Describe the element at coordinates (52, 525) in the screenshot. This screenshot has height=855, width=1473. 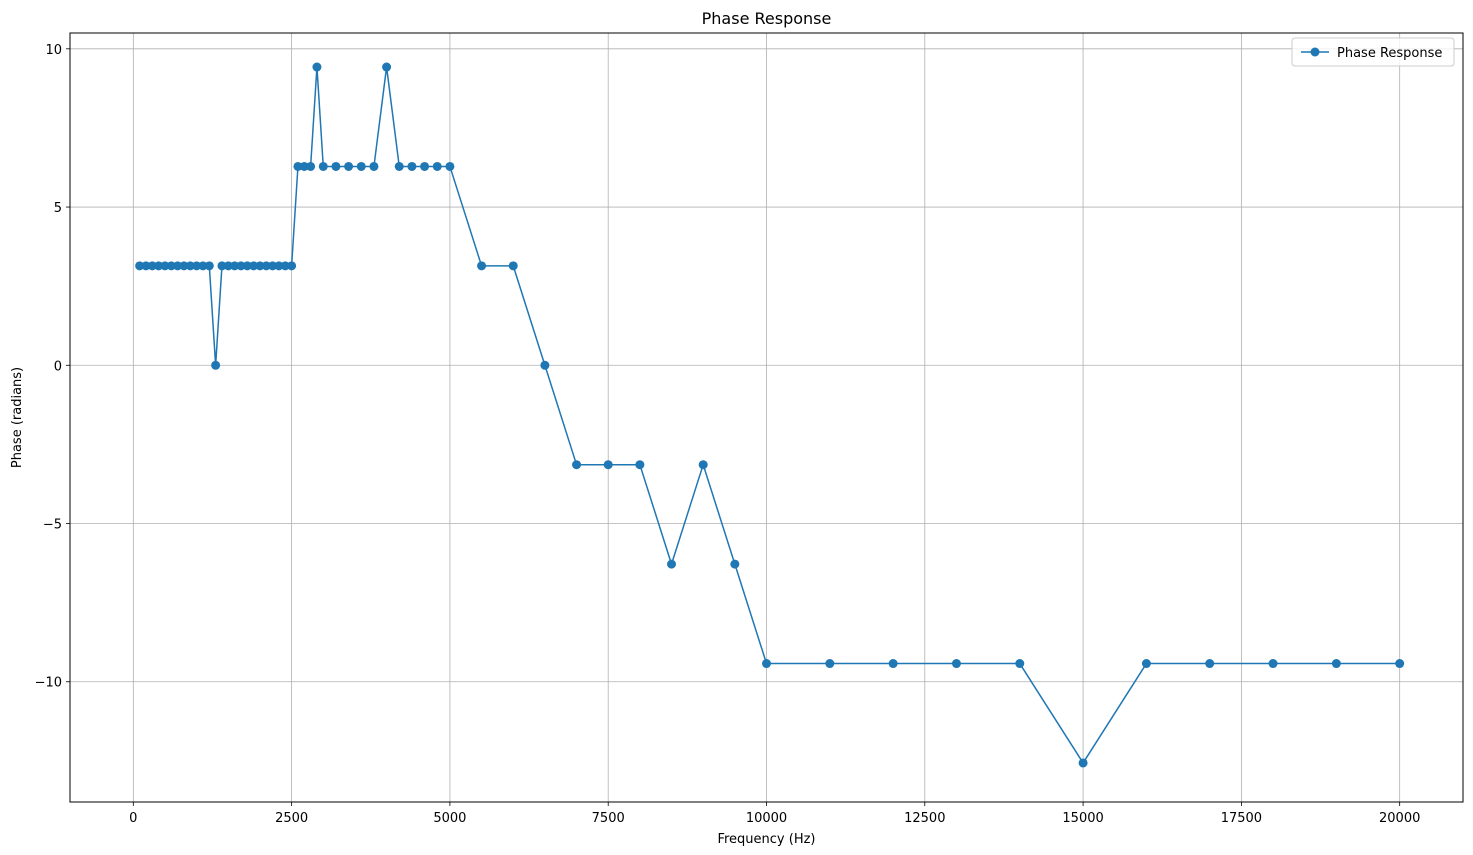
I see `y-tick-label: −5` at that location.